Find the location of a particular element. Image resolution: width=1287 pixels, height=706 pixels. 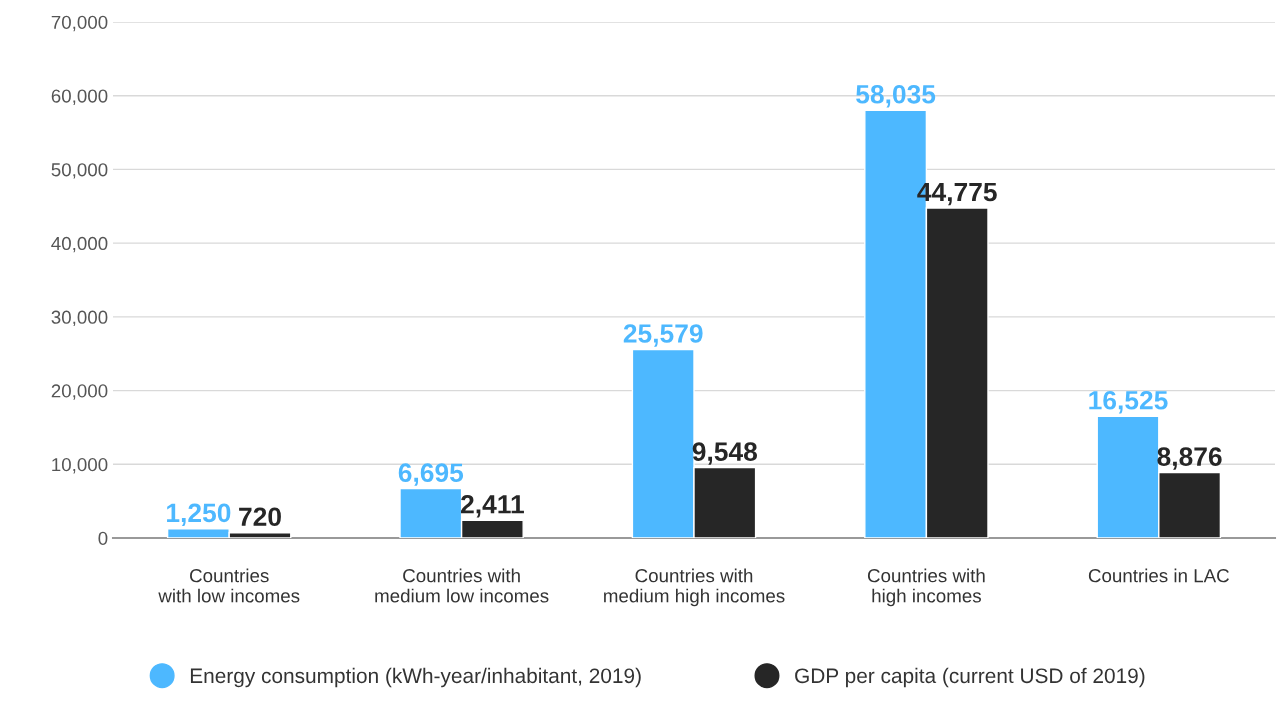

text: 6,695 is located at coordinates (431, 474).